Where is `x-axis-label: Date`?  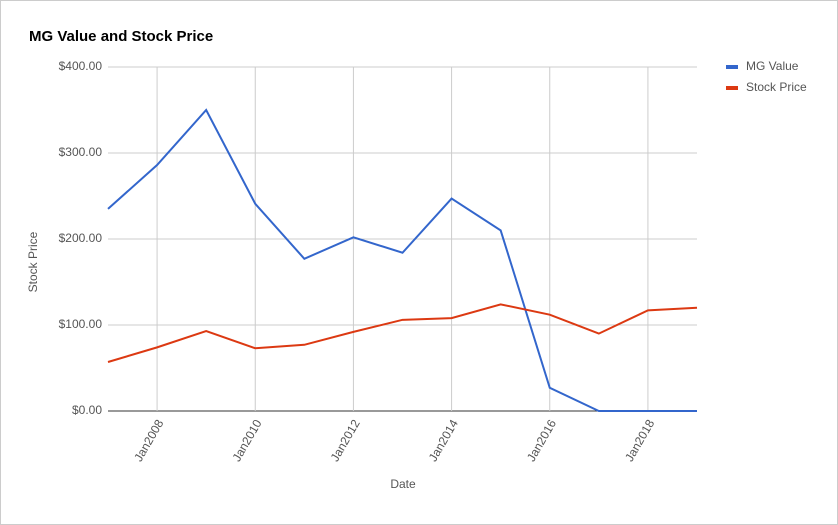
x-axis-label: Date is located at coordinates (403, 484).